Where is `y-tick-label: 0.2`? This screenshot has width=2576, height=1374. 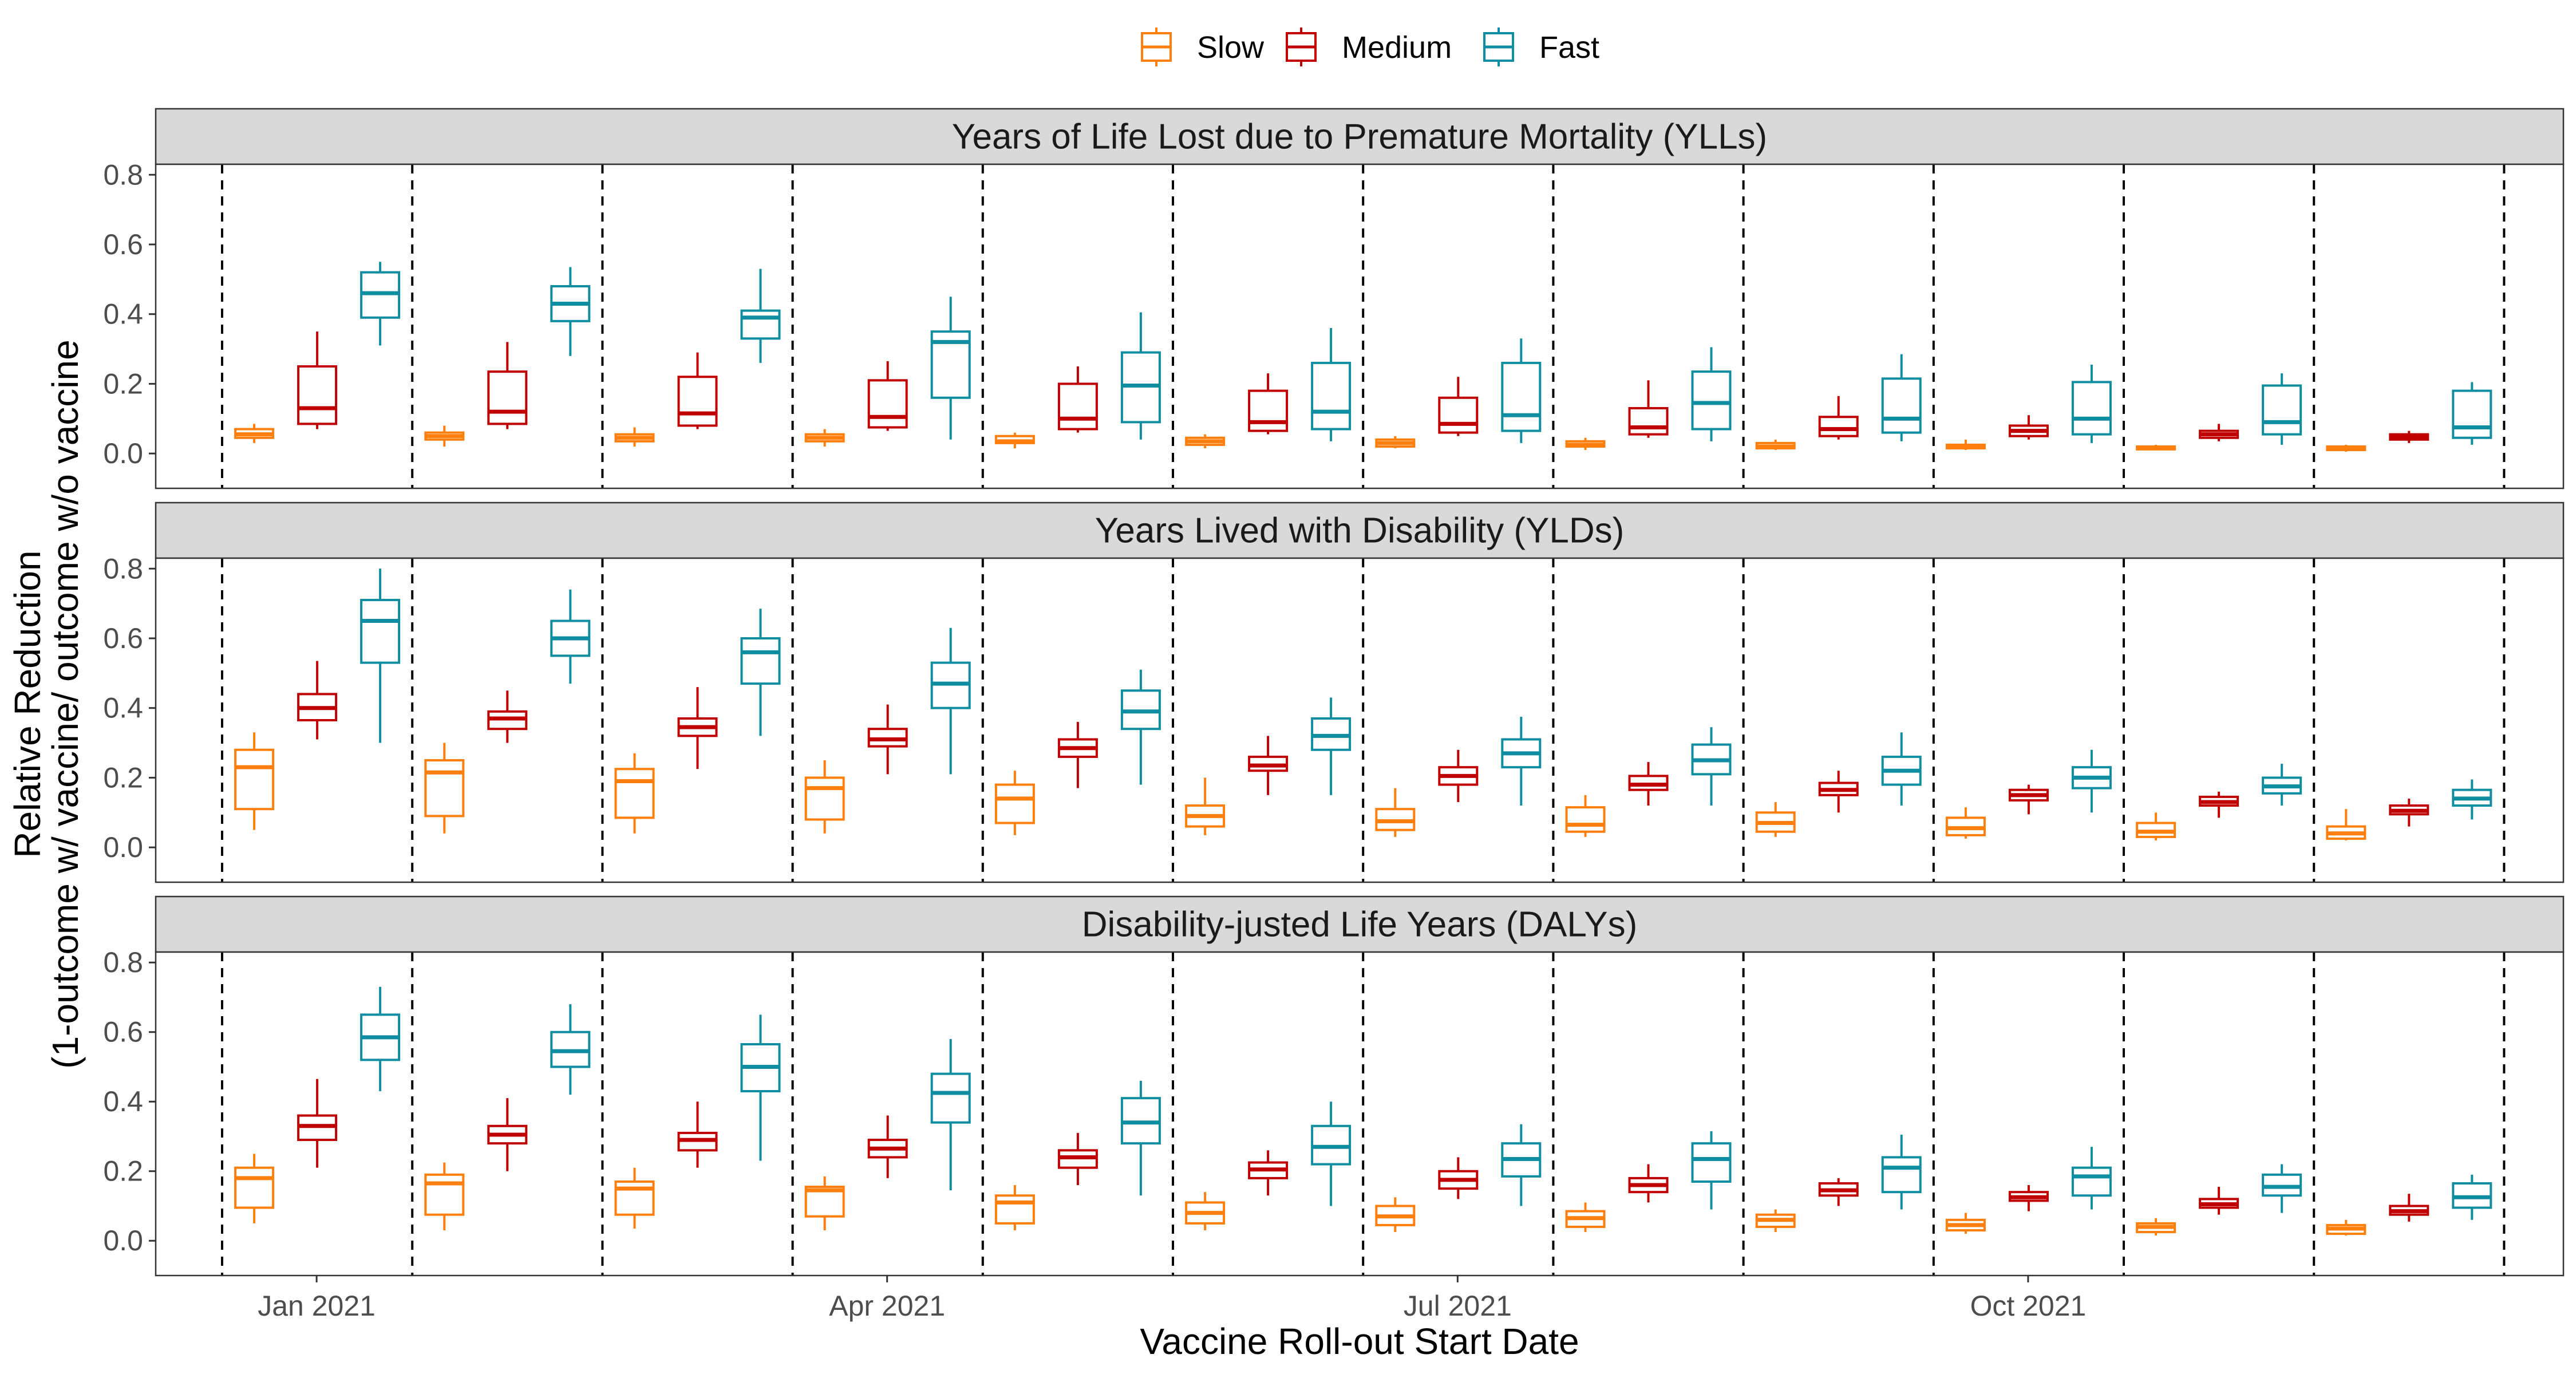
y-tick-label: 0.2 is located at coordinates (123, 384).